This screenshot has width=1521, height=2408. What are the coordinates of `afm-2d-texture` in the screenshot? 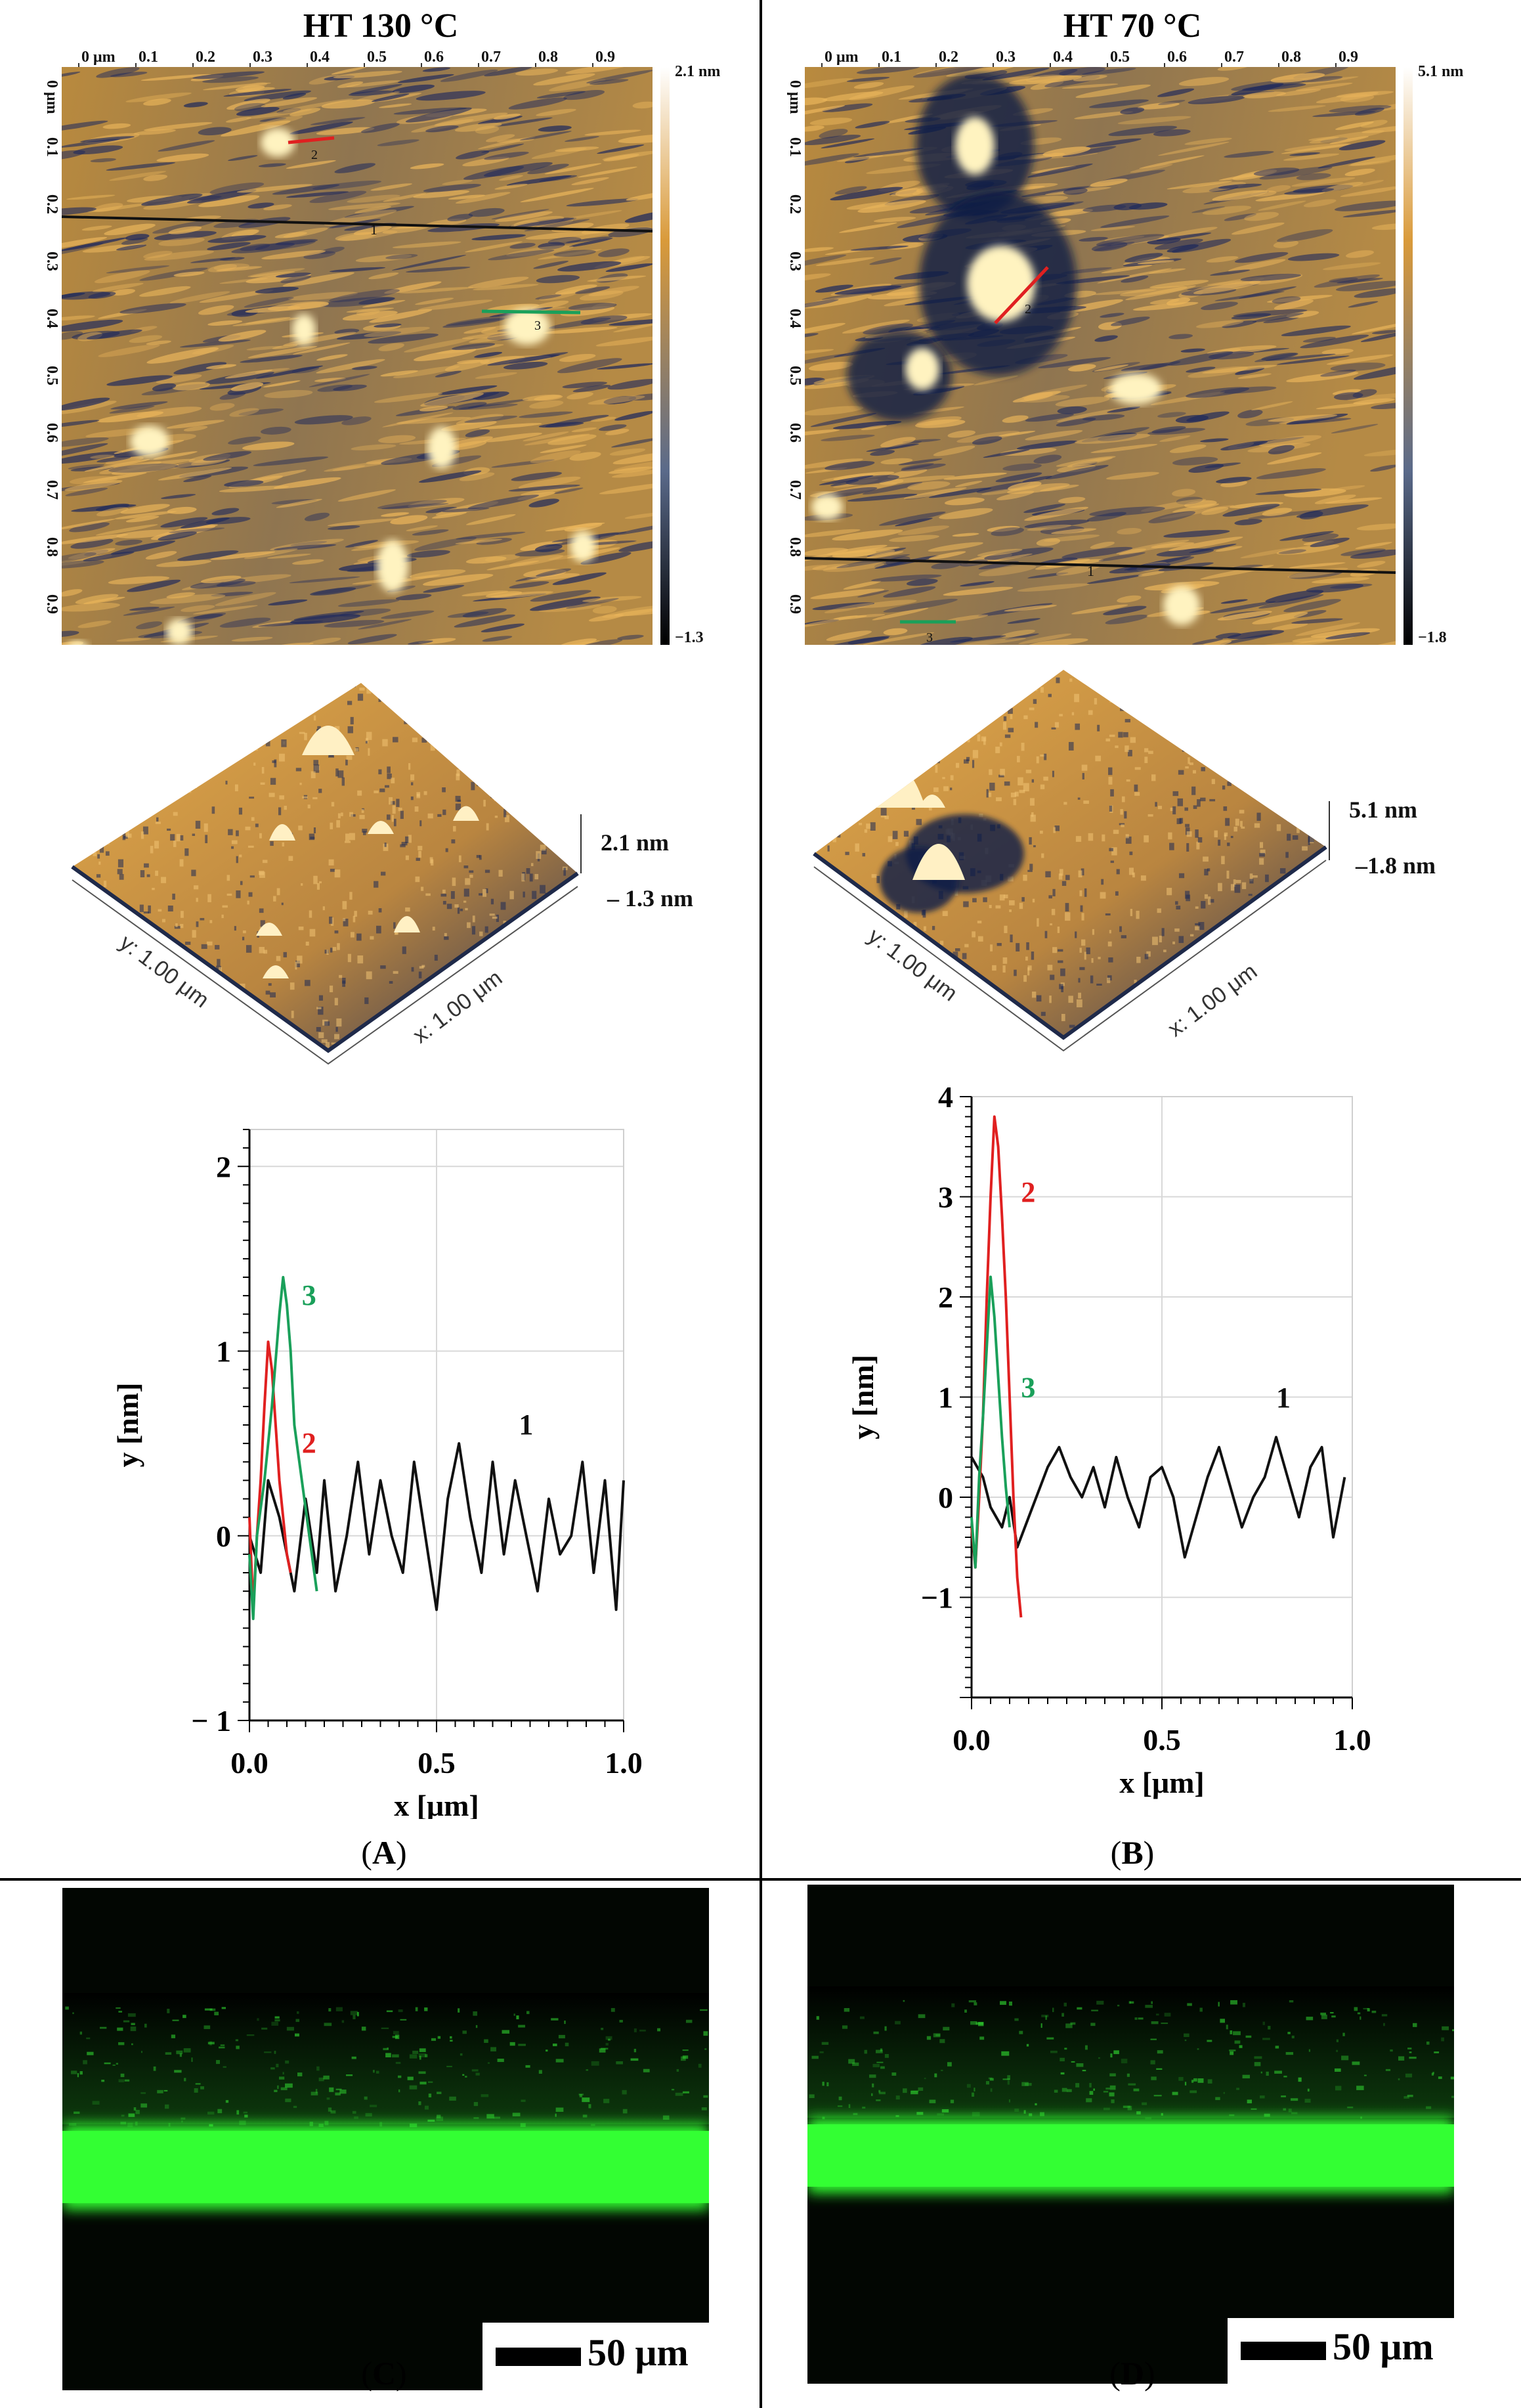 It's located at (1100, 356).